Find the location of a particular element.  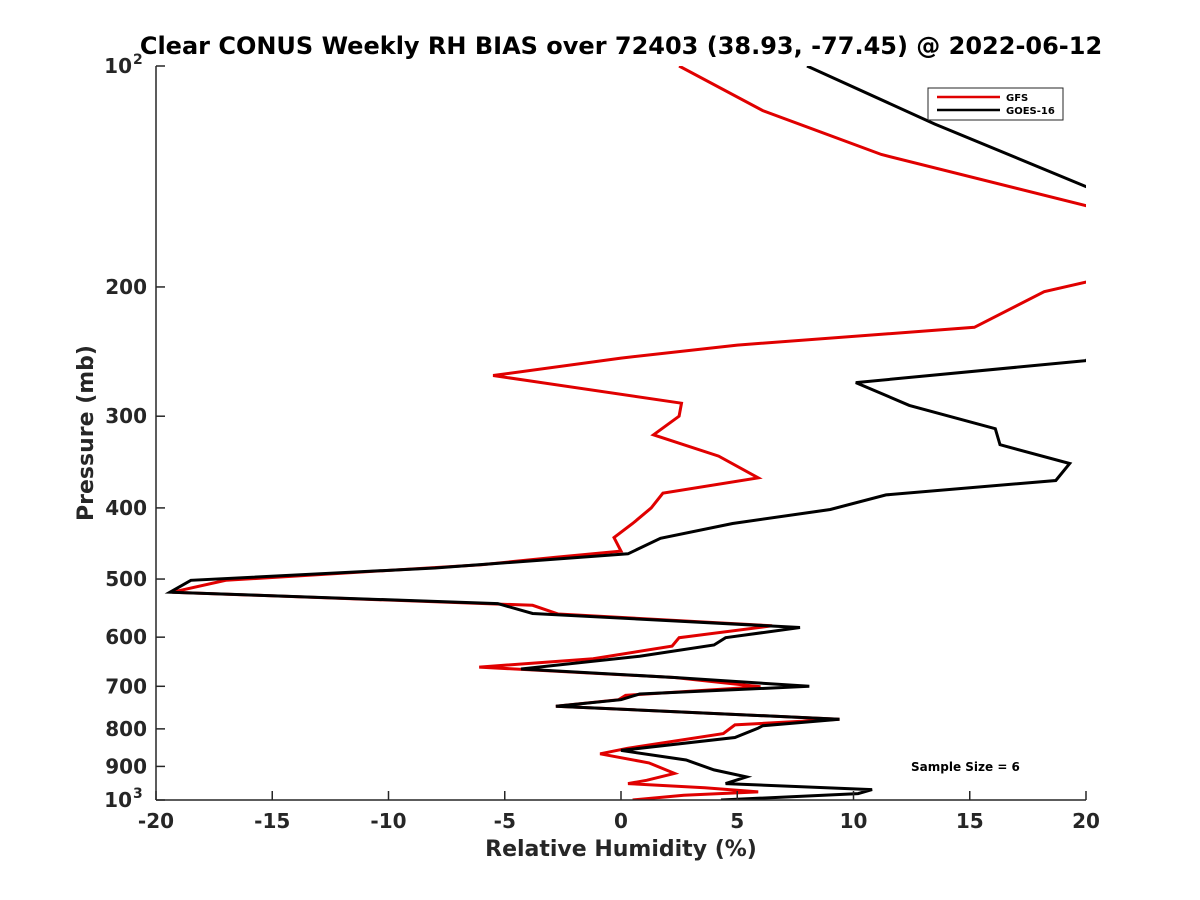

legend: GFS GOES-16 is located at coordinates (995, 104).